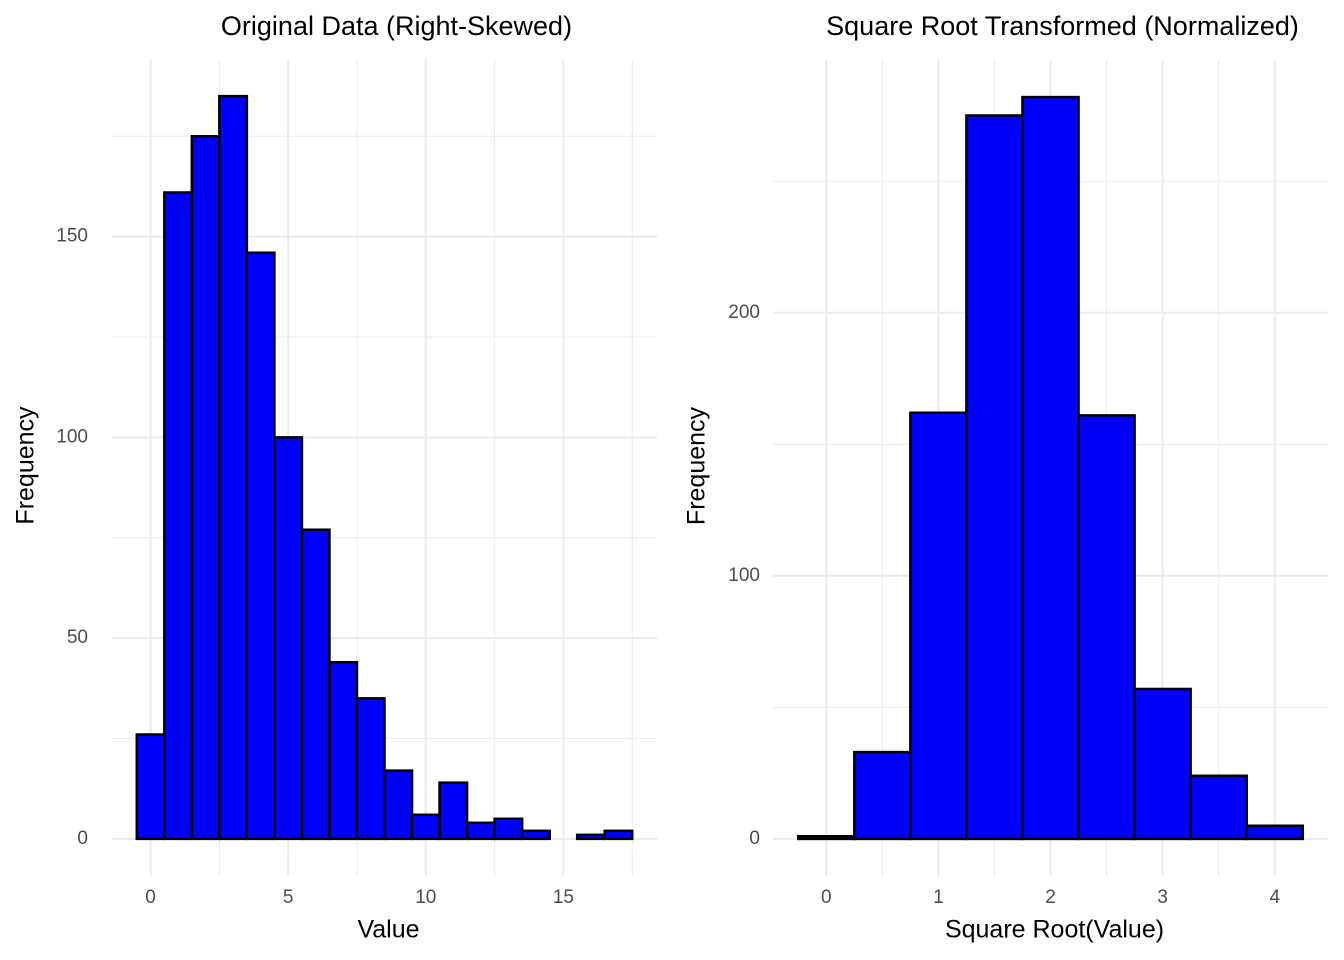 This screenshot has width=1344, height=960. What do you see at coordinates (1054, 930) in the screenshot?
I see `x-axis-label: Square Root(Value)` at bounding box center [1054, 930].